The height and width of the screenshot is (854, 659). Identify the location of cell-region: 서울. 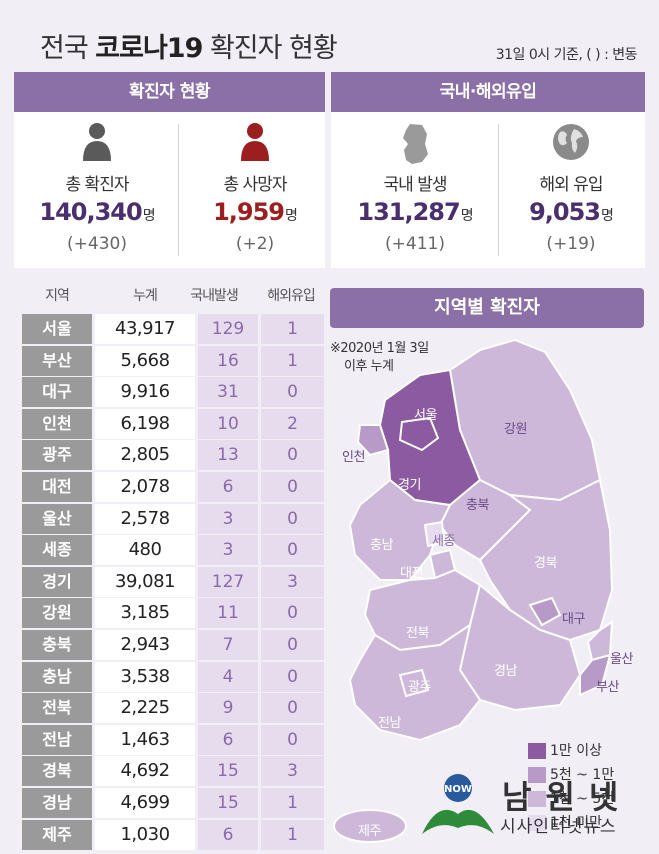
(57, 329).